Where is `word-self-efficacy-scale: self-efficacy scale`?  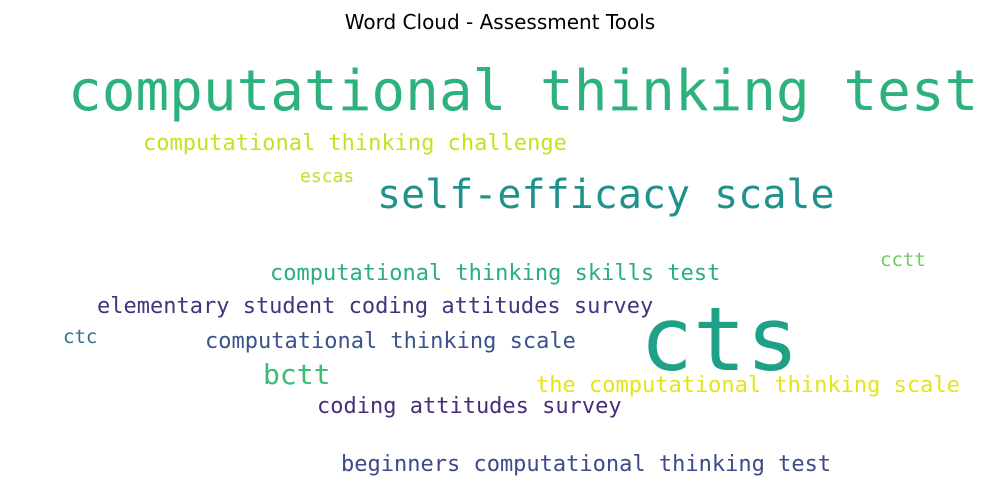 word-self-efficacy-scale: self-efficacy scale is located at coordinates (606, 195).